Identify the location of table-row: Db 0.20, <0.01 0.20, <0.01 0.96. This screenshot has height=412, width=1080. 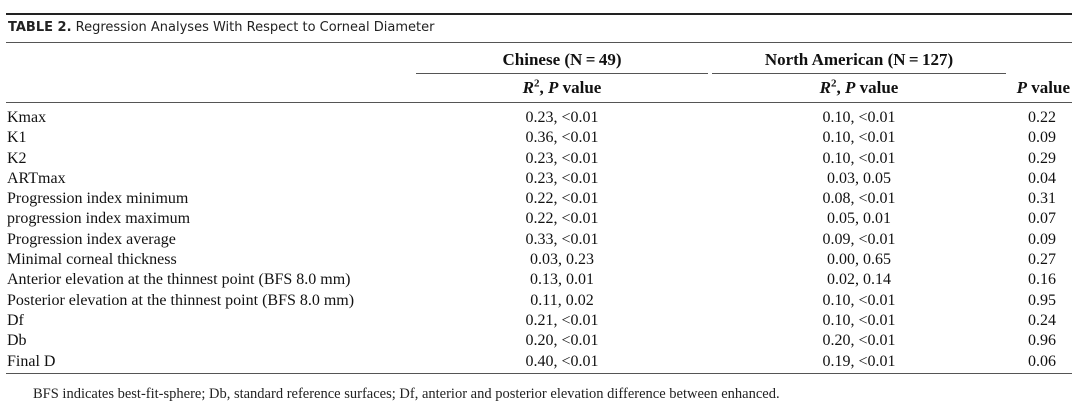
(540, 341).